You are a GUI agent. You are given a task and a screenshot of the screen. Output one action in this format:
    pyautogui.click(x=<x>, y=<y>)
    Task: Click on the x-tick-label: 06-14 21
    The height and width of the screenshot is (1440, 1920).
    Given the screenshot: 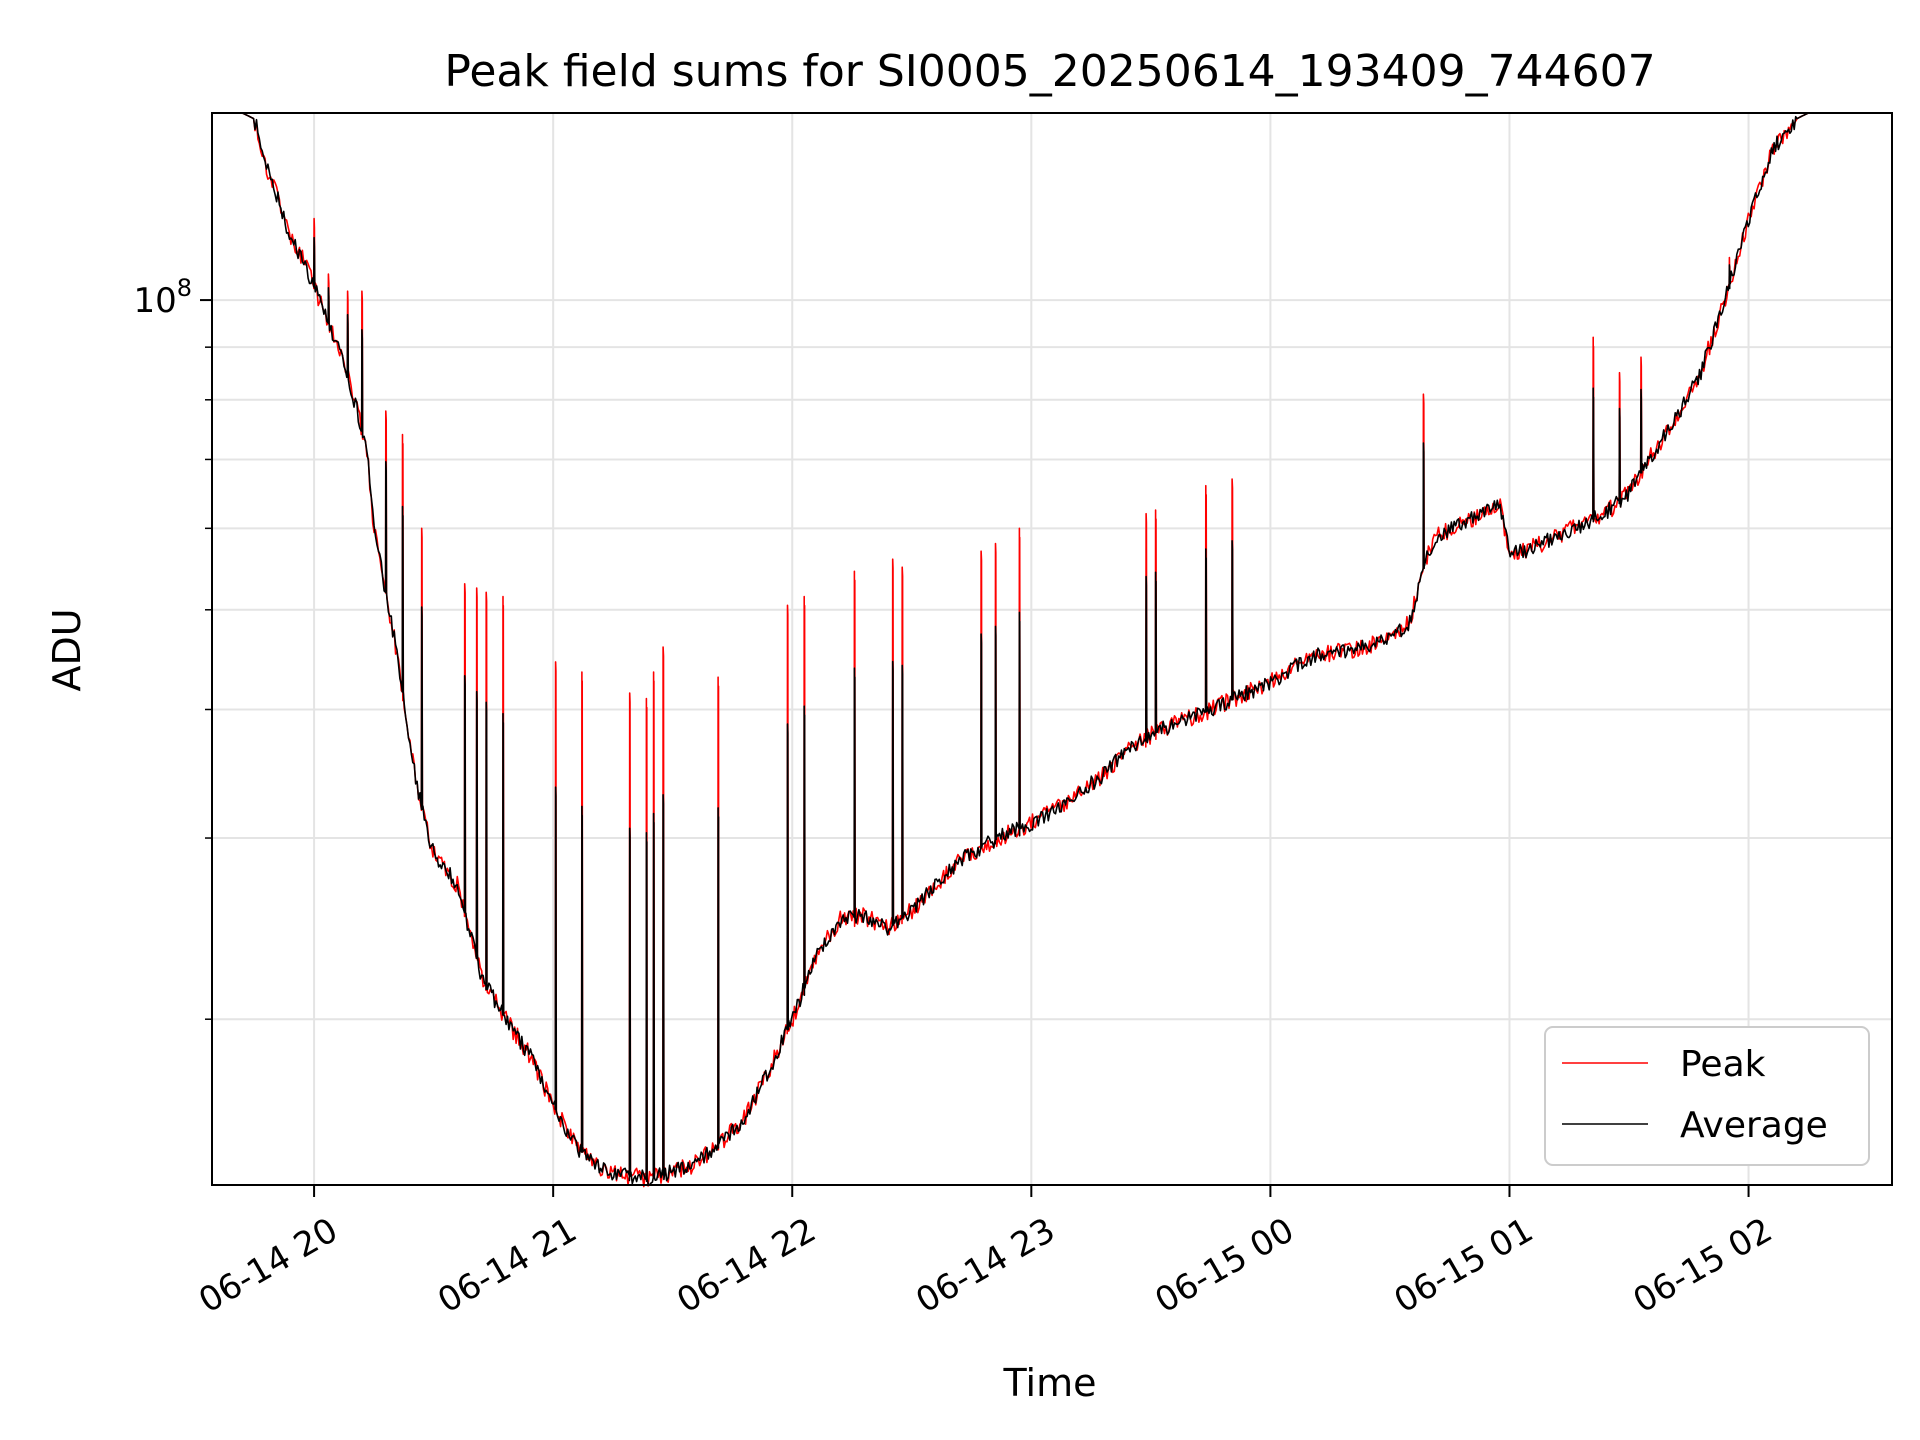 What is the action you would take?
    pyautogui.click(x=507, y=1265)
    